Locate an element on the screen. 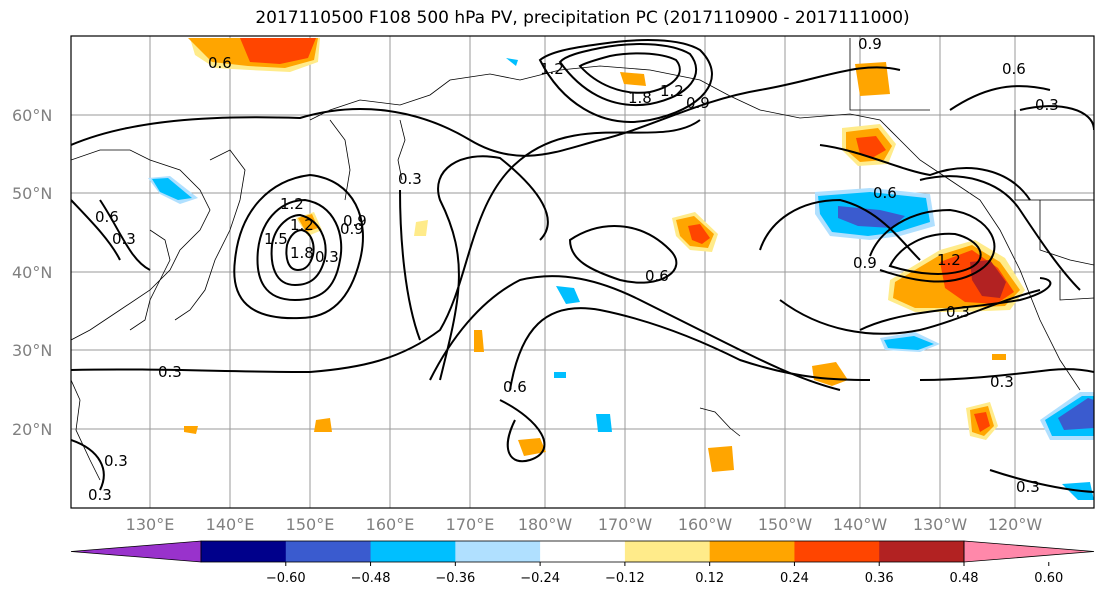 The height and width of the screenshot is (601, 1105). colorbar-tick-label: −0.48 is located at coordinates (371, 578).